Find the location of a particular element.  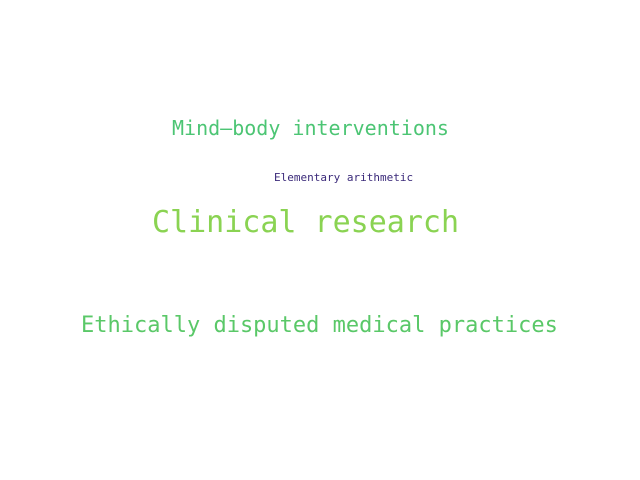

word-clinical-research: Clinical research is located at coordinates (306, 222).